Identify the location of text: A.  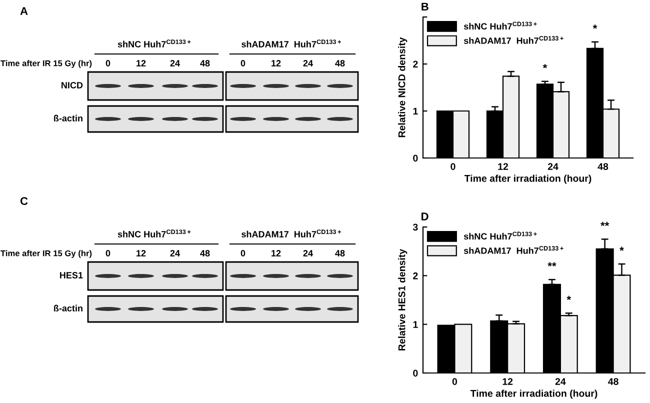
(24, 11).